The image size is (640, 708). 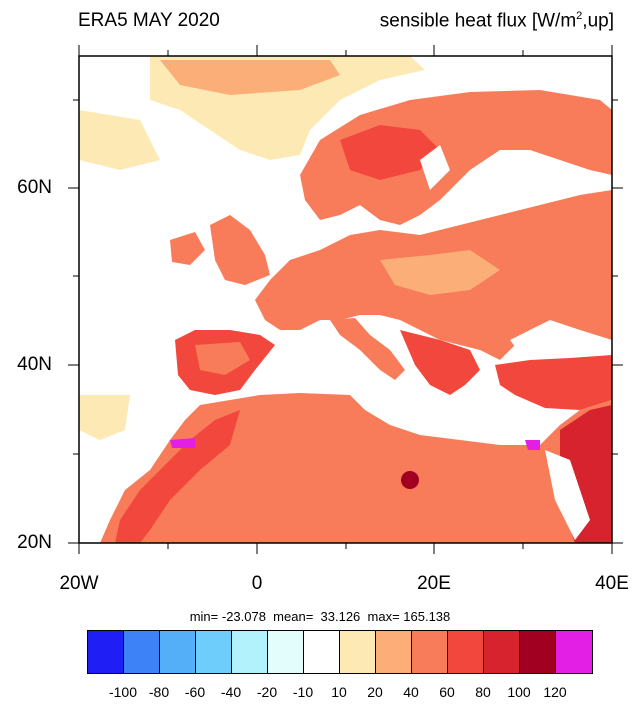 I want to click on colorbar-label: -20, so click(x=267, y=692).